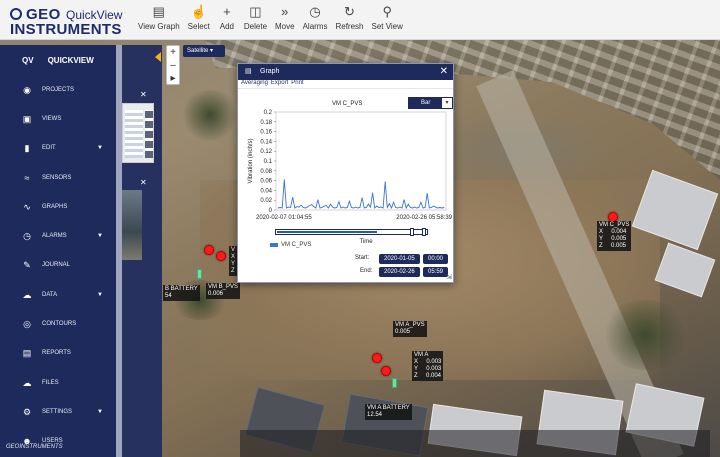 The height and width of the screenshot is (457, 720). Describe the element at coordinates (54, 236) in the screenshot. I see `sidebar-item-label: ALARMS` at that location.